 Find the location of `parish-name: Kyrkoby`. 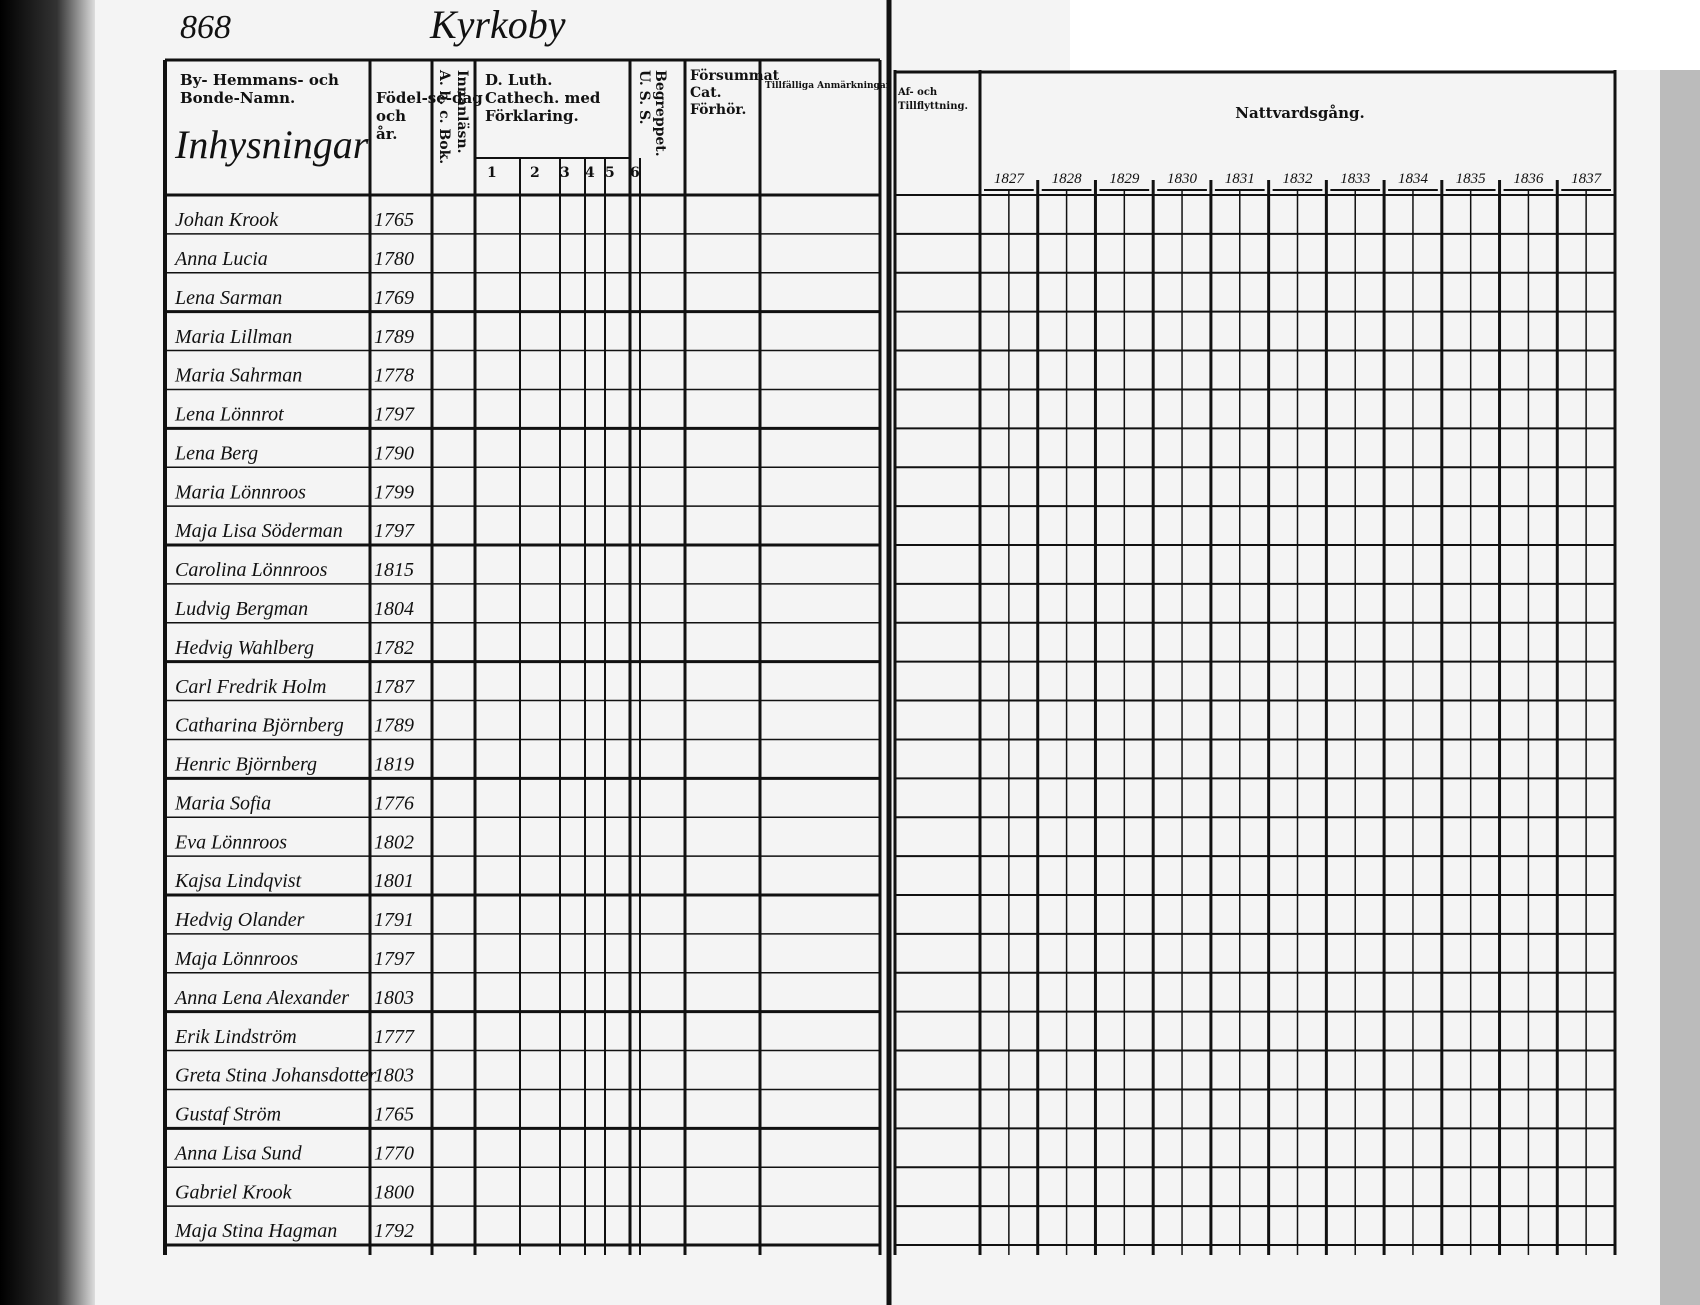

parish-name: Kyrkoby is located at coordinates (497, 24).